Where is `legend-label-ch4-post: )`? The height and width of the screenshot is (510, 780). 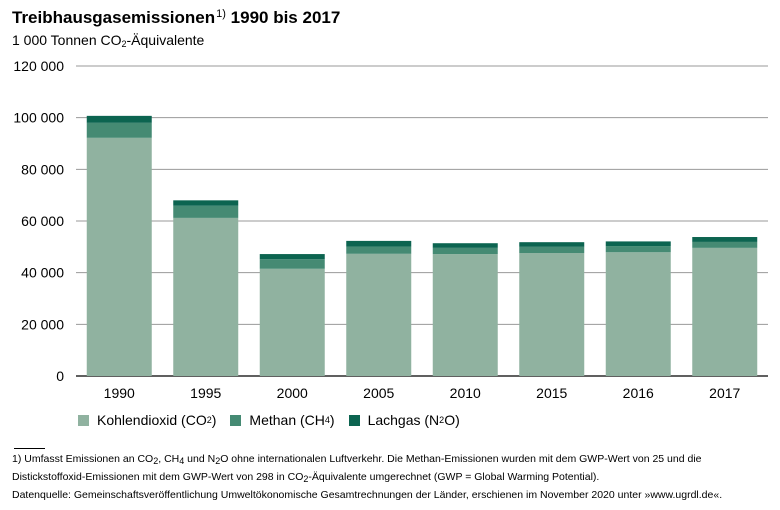 legend-label-ch4-post: ) is located at coordinates (332, 420).